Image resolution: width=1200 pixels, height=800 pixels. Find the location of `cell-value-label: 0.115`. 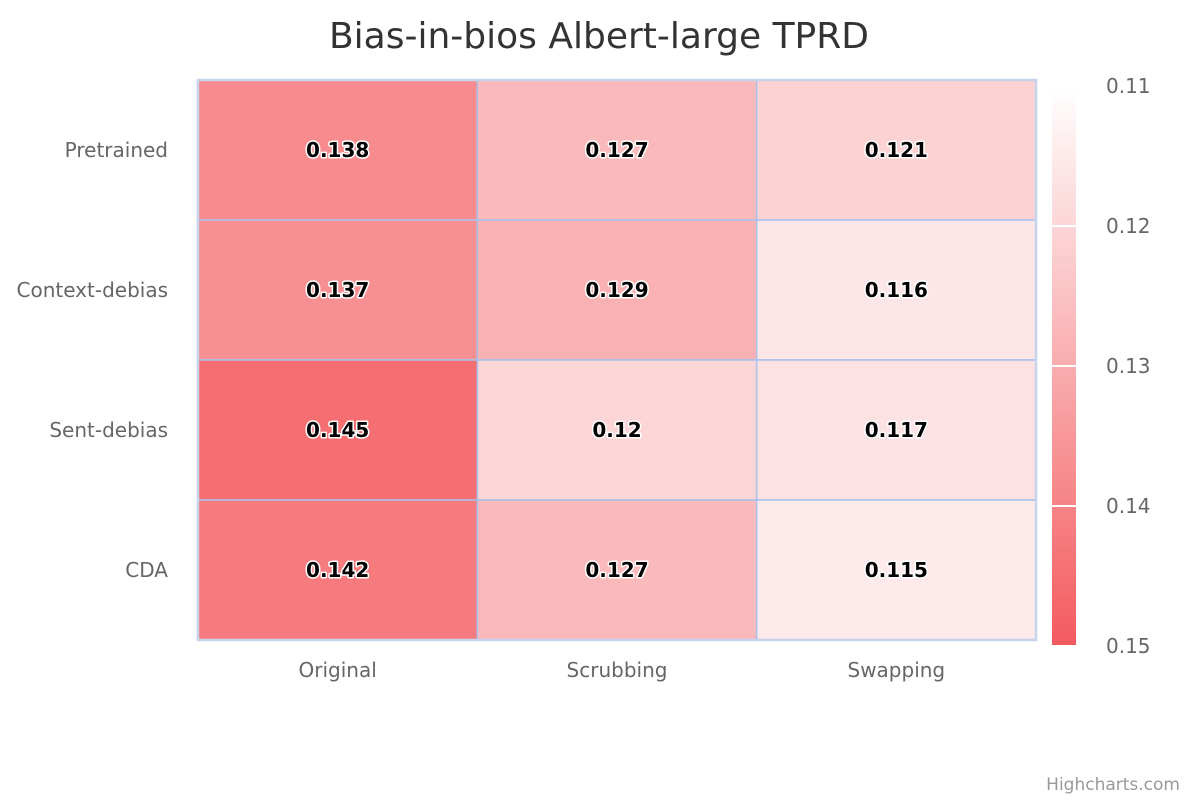

cell-value-label: 0.115 is located at coordinates (896, 570).